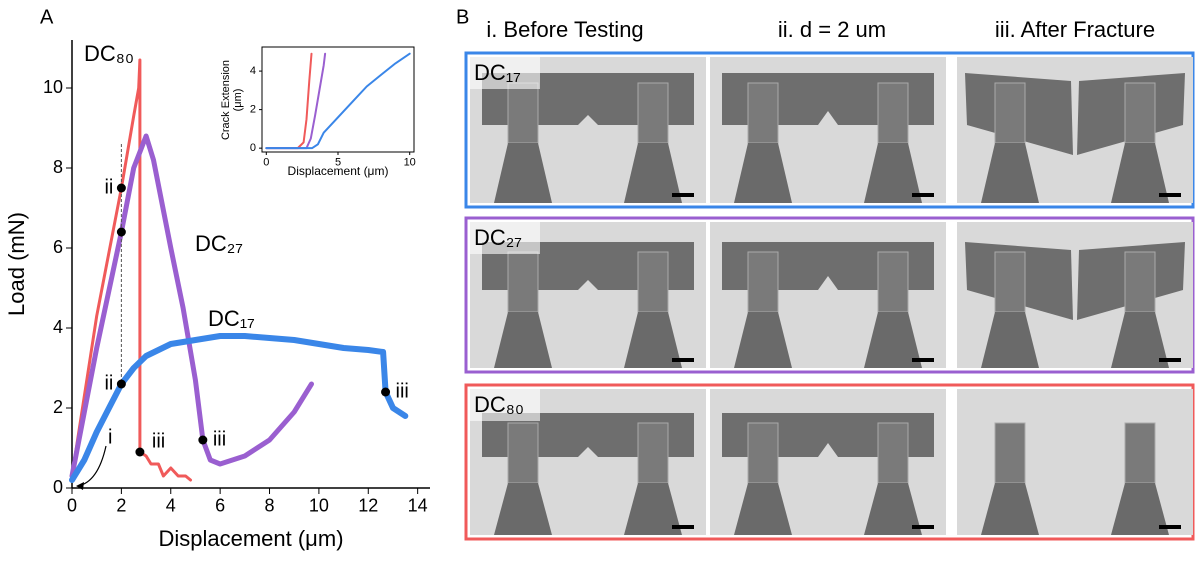 This screenshot has height=562, width=1198. What do you see at coordinates (1075, 29) in the screenshot?
I see `column-header: iii. After Fracture` at bounding box center [1075, 29].